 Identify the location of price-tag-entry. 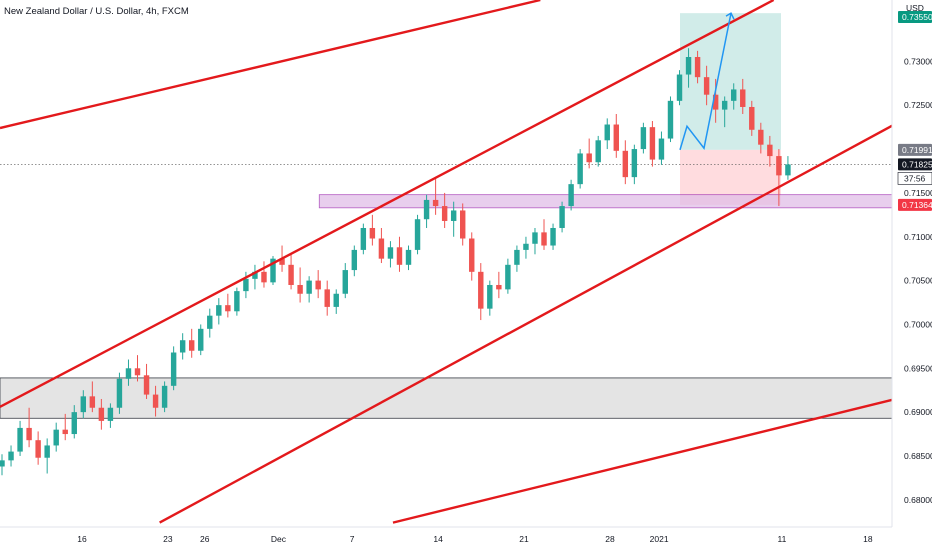
(915, 149).